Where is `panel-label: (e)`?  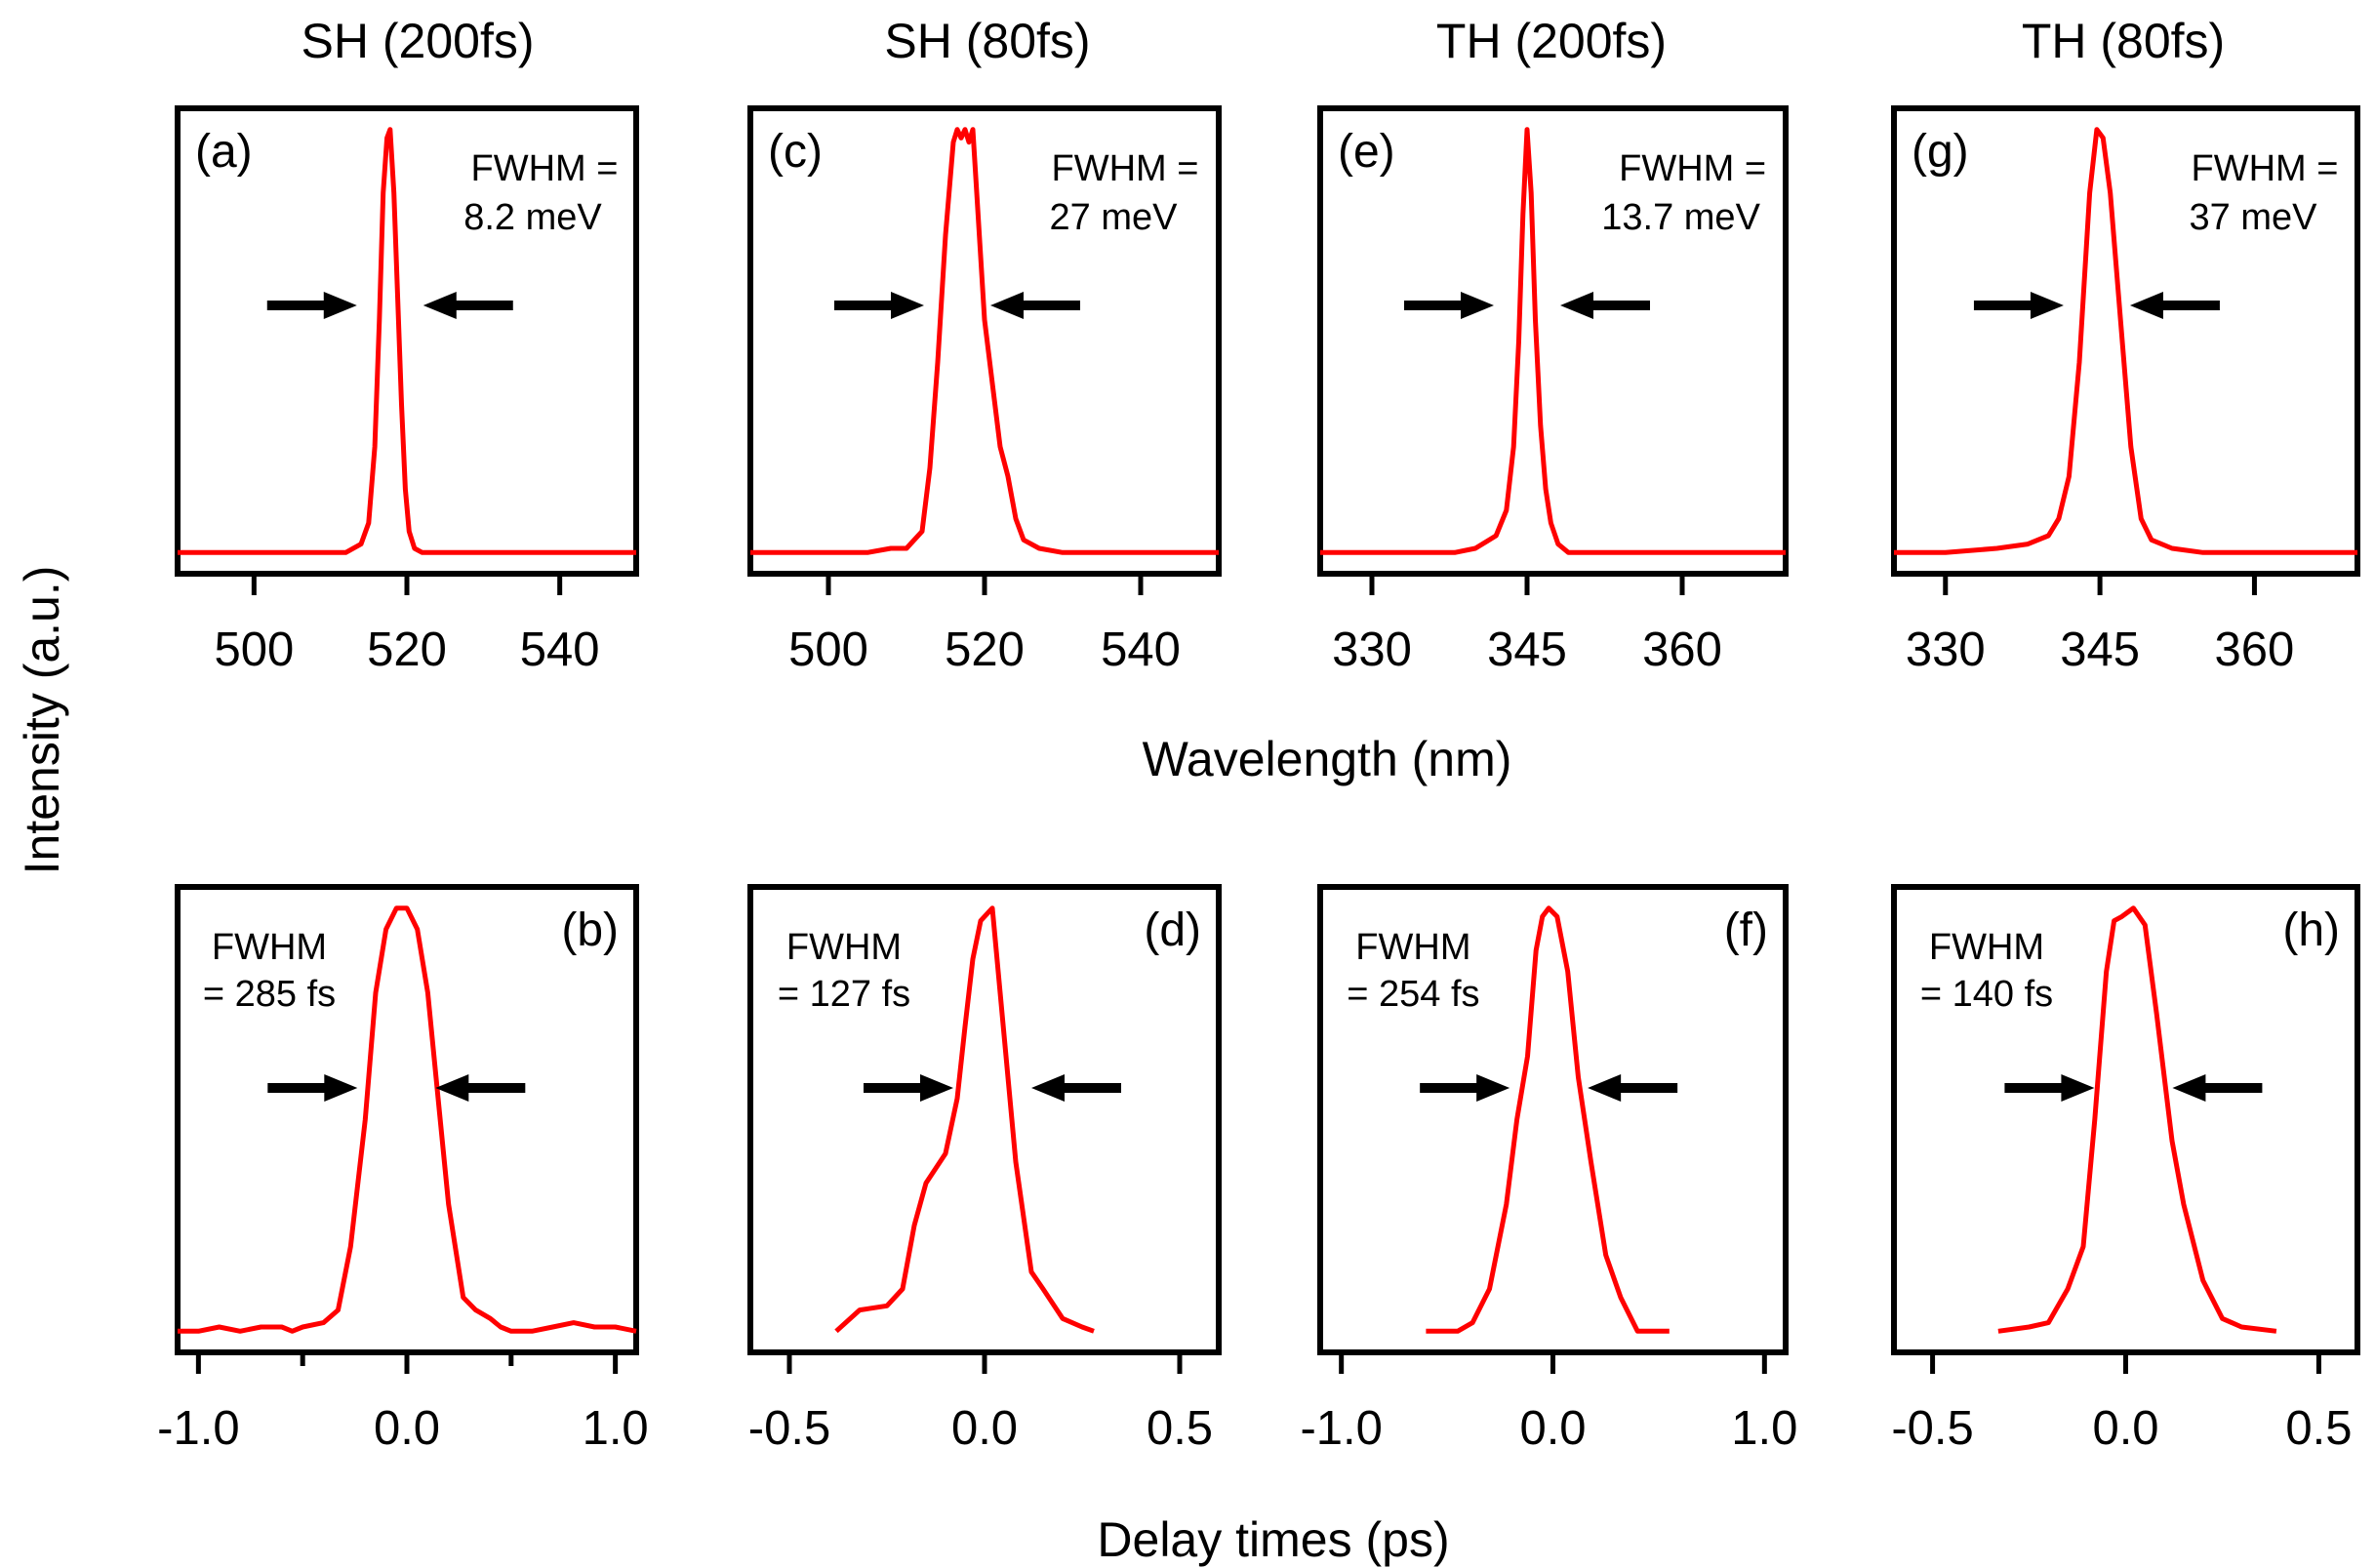 panel-label: (e) is located at coordinates (1366, 152).